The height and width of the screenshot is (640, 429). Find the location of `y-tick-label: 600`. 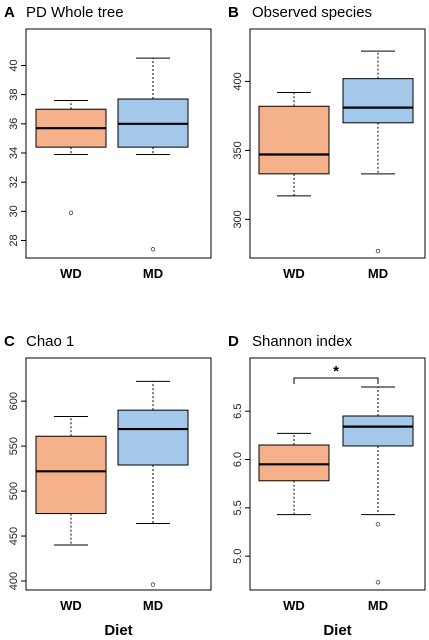

y-tick-label: 600 is located at coordinates (14, 401).